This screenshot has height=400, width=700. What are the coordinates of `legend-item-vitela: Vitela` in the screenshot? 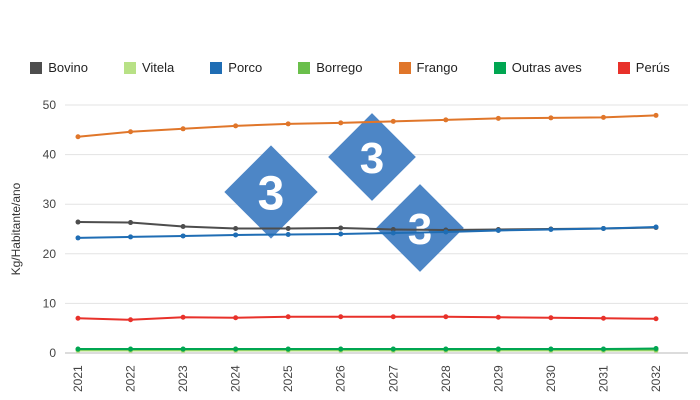 It's located at (149, 67).